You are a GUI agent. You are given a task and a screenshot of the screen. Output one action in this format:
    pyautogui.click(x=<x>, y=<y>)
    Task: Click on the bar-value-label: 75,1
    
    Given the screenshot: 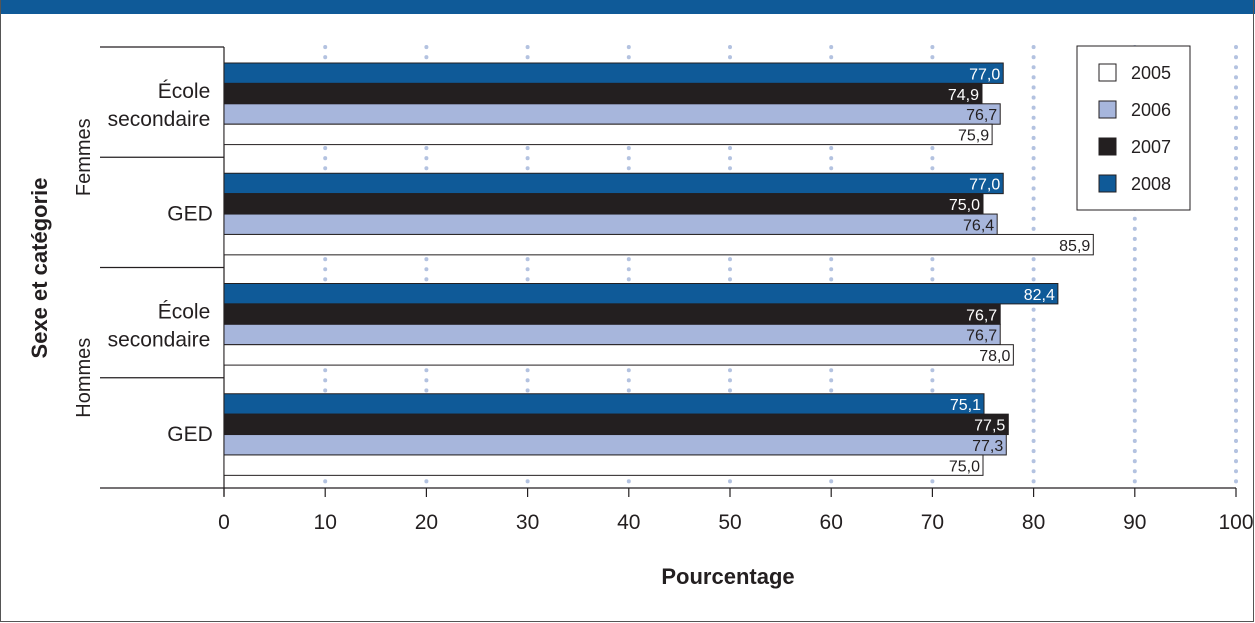 What is the action you would take?
    pyautogui.click(x=965, y=405)
    